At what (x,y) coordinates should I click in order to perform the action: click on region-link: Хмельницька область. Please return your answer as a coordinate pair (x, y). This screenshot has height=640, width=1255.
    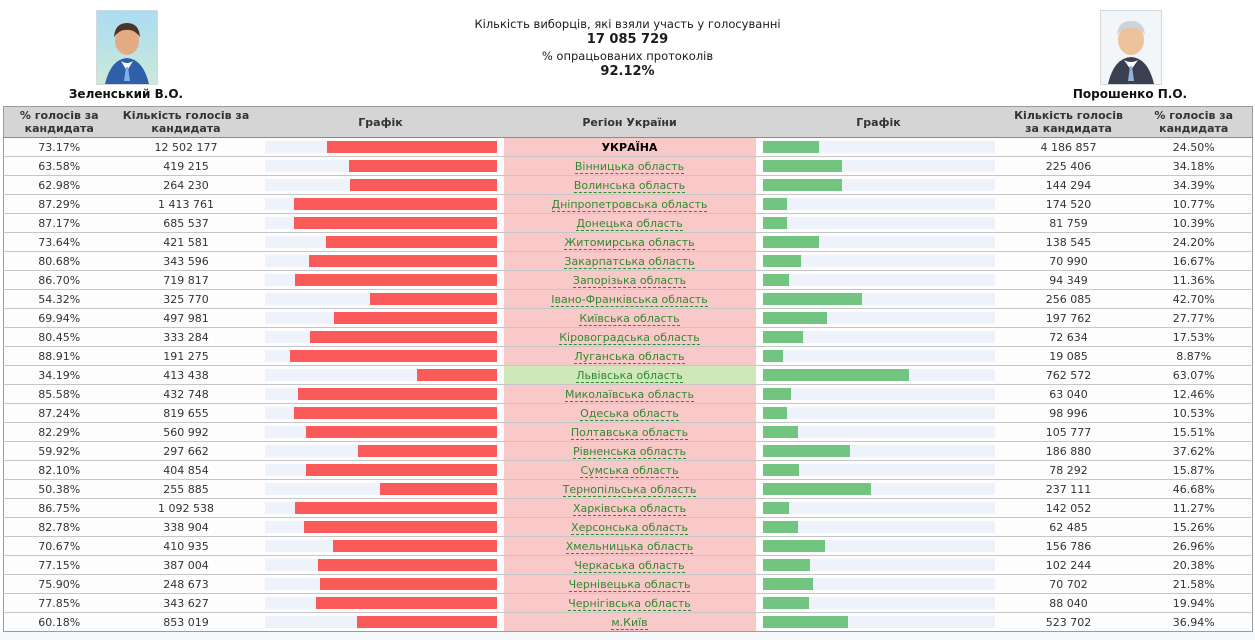
    Looking at the image, I should click on (629, 546).